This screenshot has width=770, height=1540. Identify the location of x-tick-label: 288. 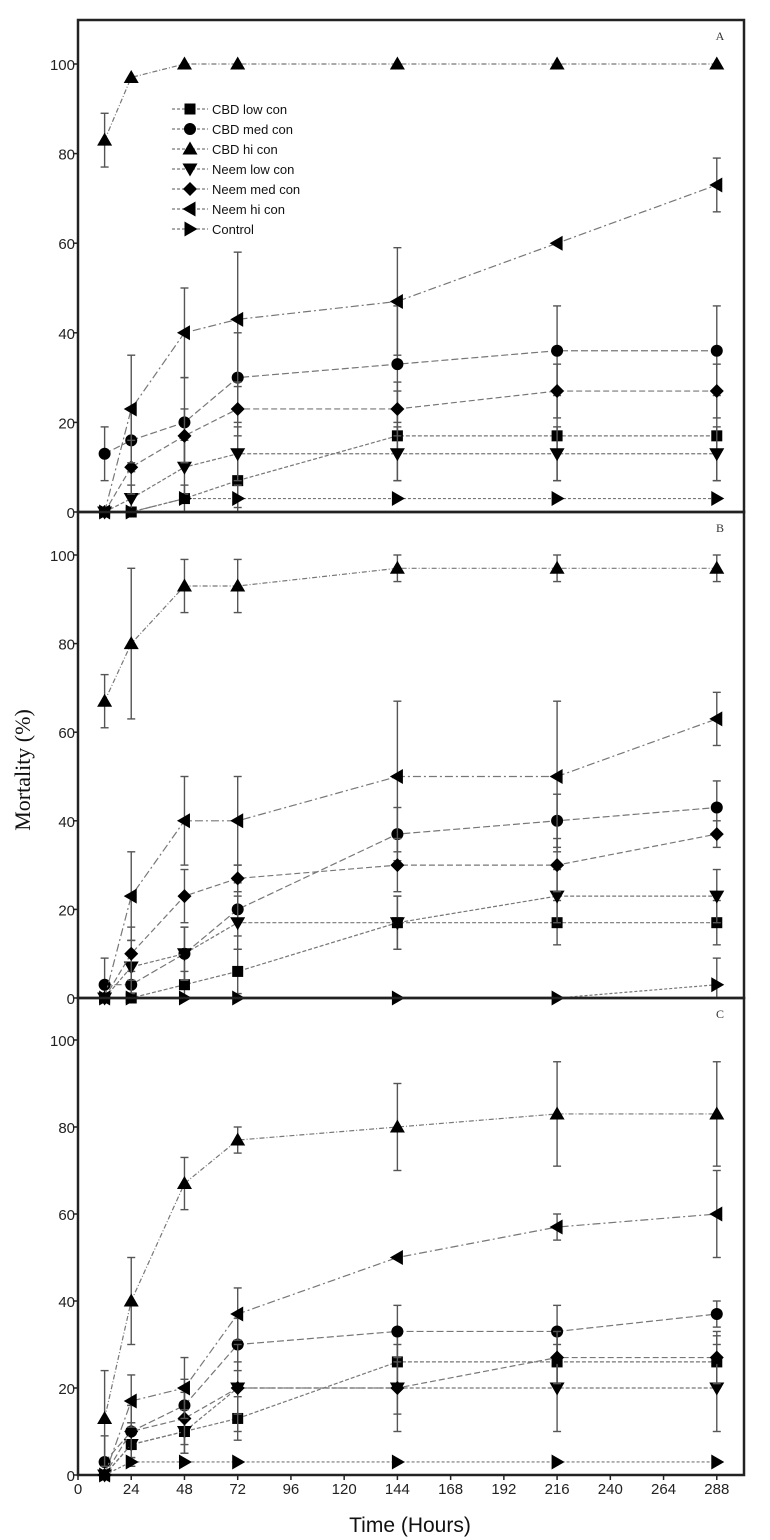
(716, 1489).